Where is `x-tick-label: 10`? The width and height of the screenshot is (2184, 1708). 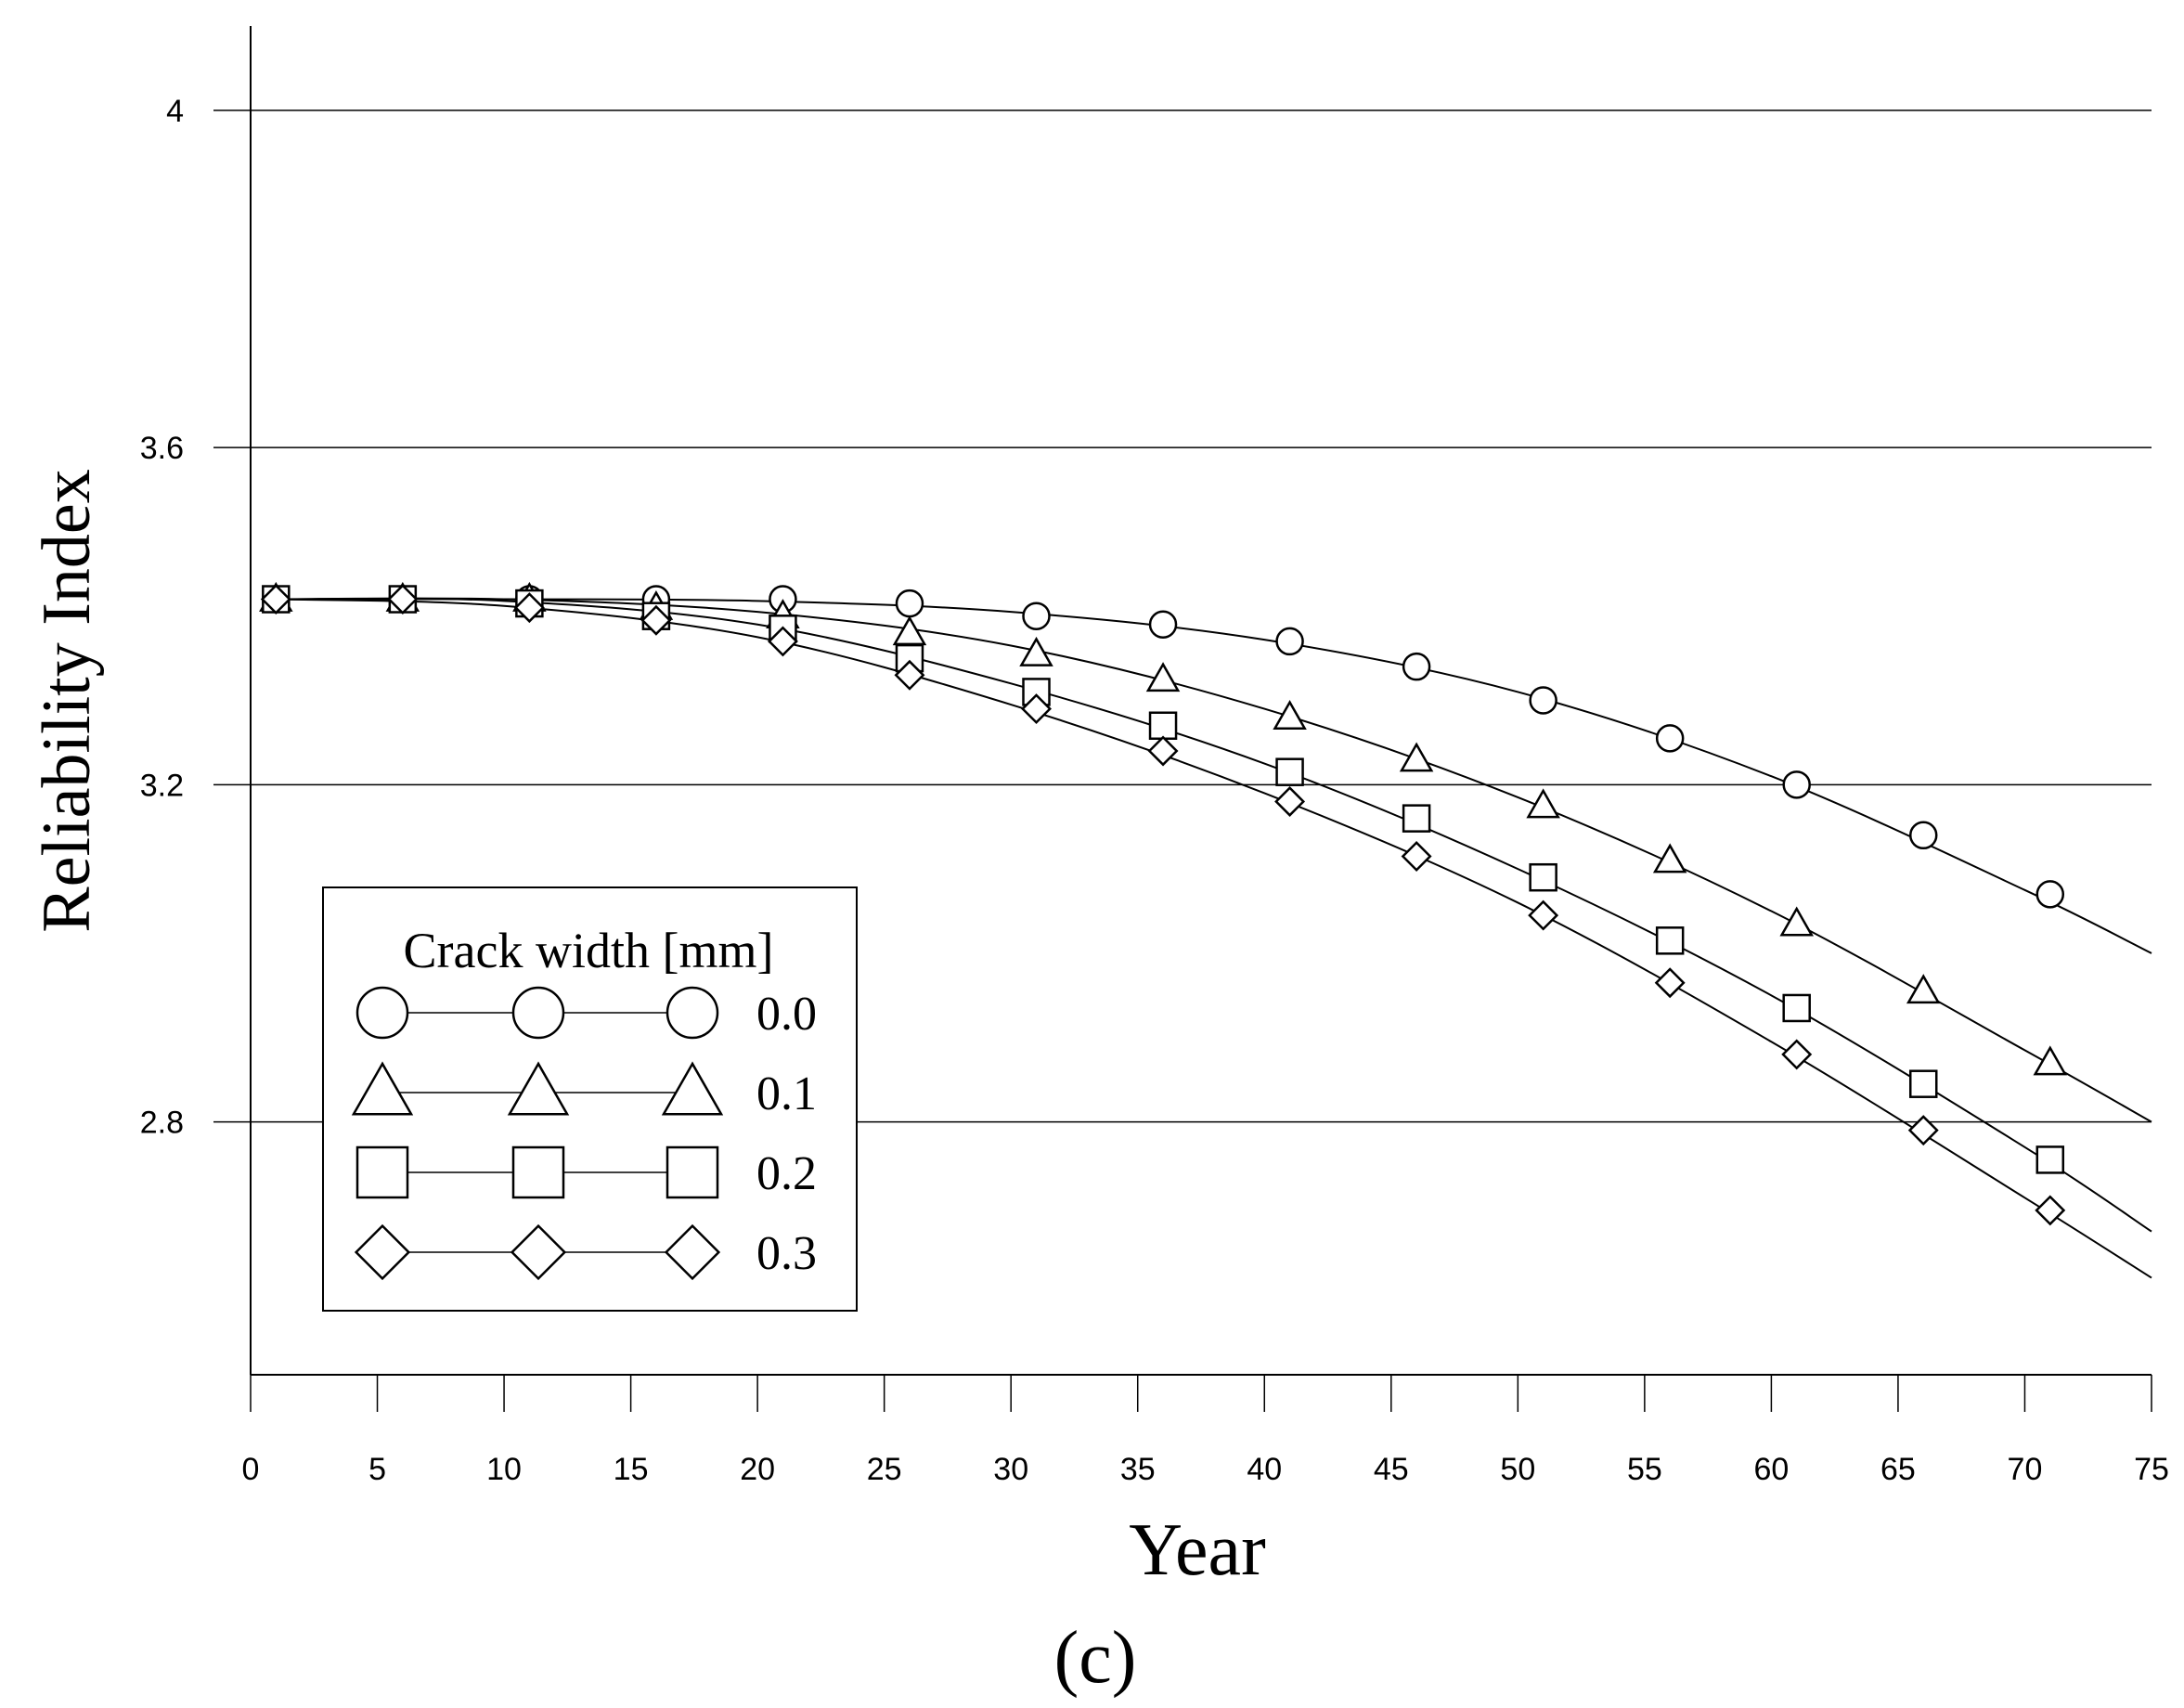
x-tick-label: 10 is located at coordinates (504, 1469).